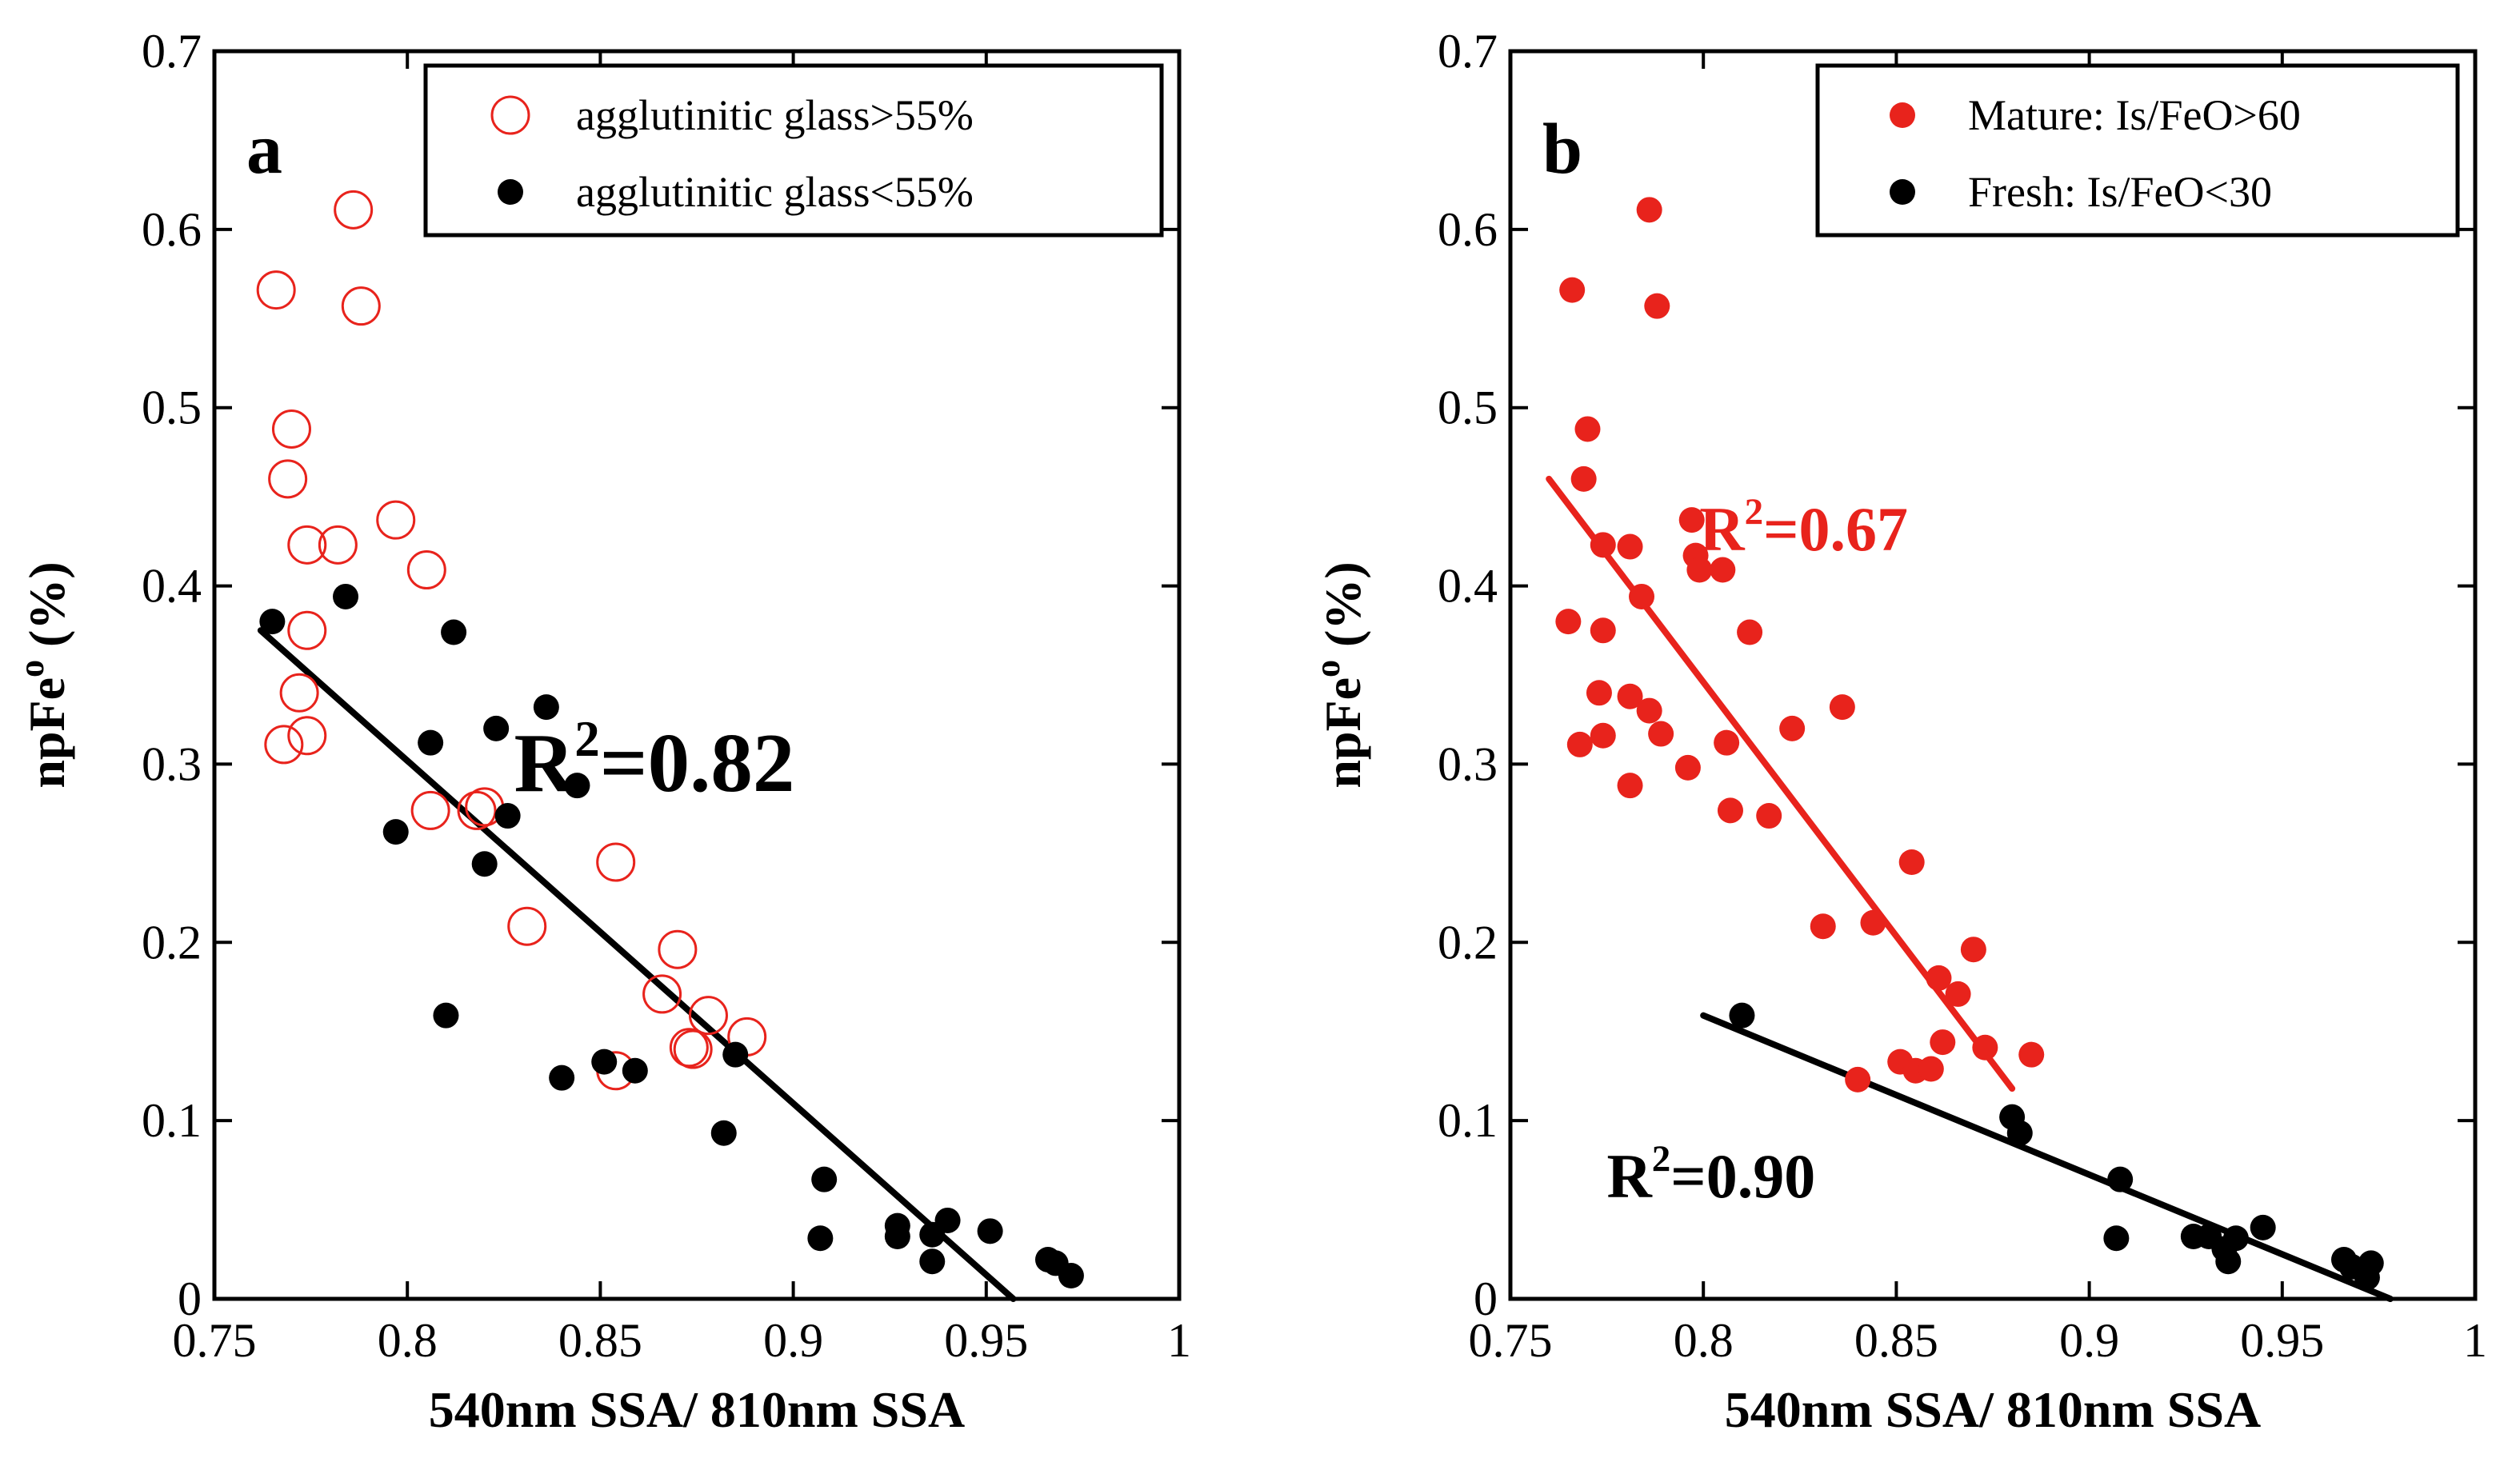 This screenshot has height=1466, width=2520. What do you see at coordinates (1342, 610) in the screenshot?
I see `y-axis-title-suffix: (%)` at bounding box center [1342, 610].